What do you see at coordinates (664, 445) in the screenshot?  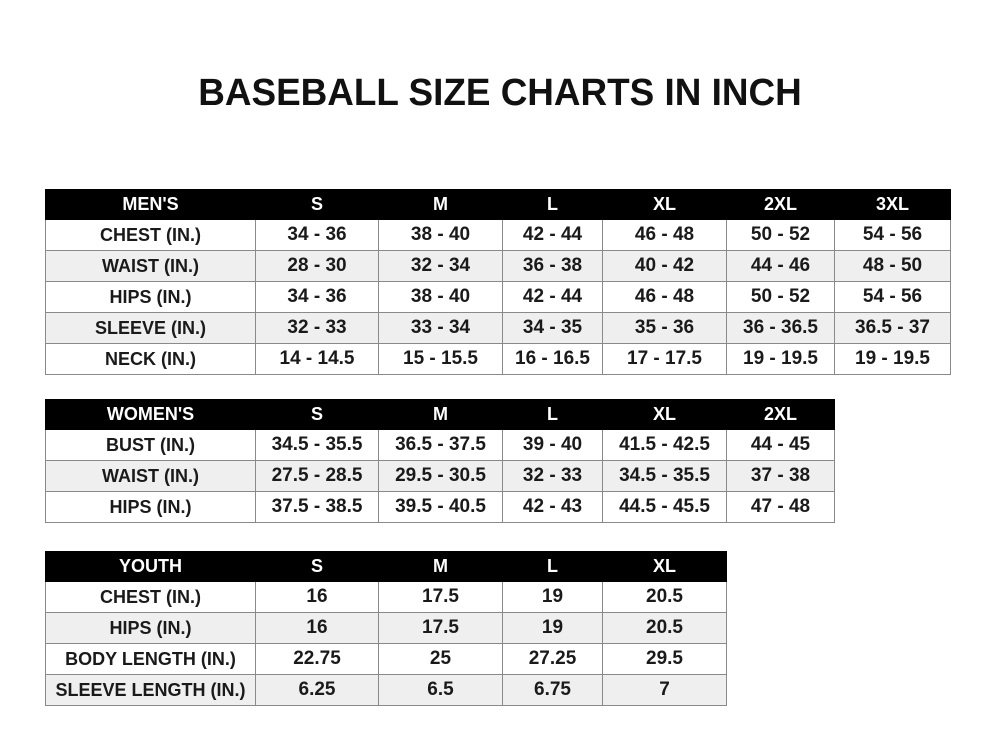 I see `size-value-cell: 41.5 - 42.5` at bounding box center [664, 445].